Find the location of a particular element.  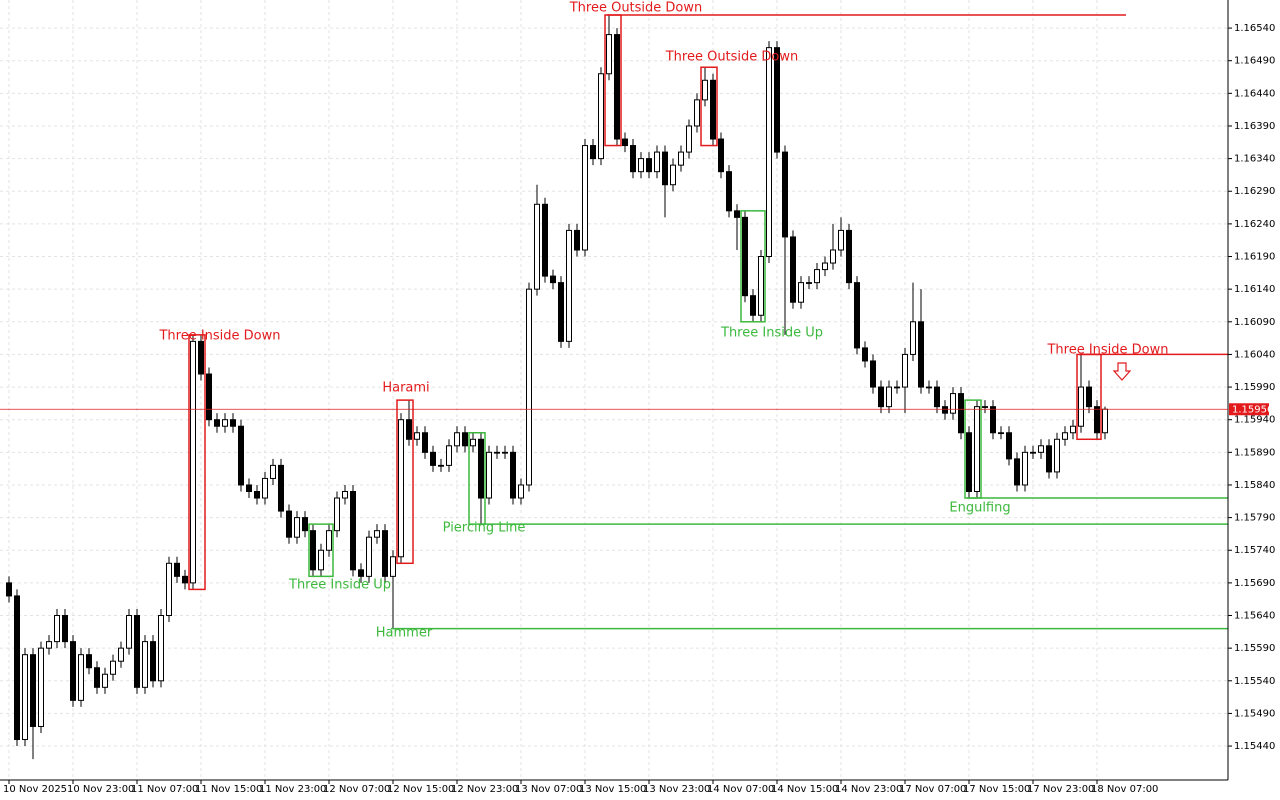

sell-arrow is located at coordinates (1122, 371).